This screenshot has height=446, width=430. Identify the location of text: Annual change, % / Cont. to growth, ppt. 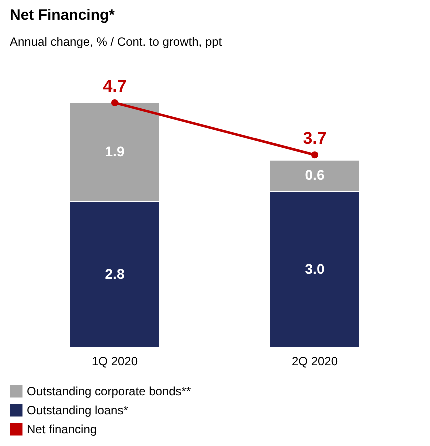
(116, 42).